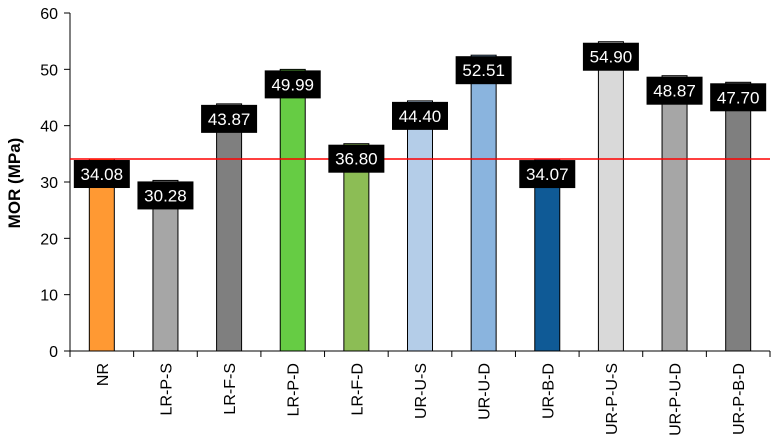  I want to click on data-label: 43.87, so click(229, 118).